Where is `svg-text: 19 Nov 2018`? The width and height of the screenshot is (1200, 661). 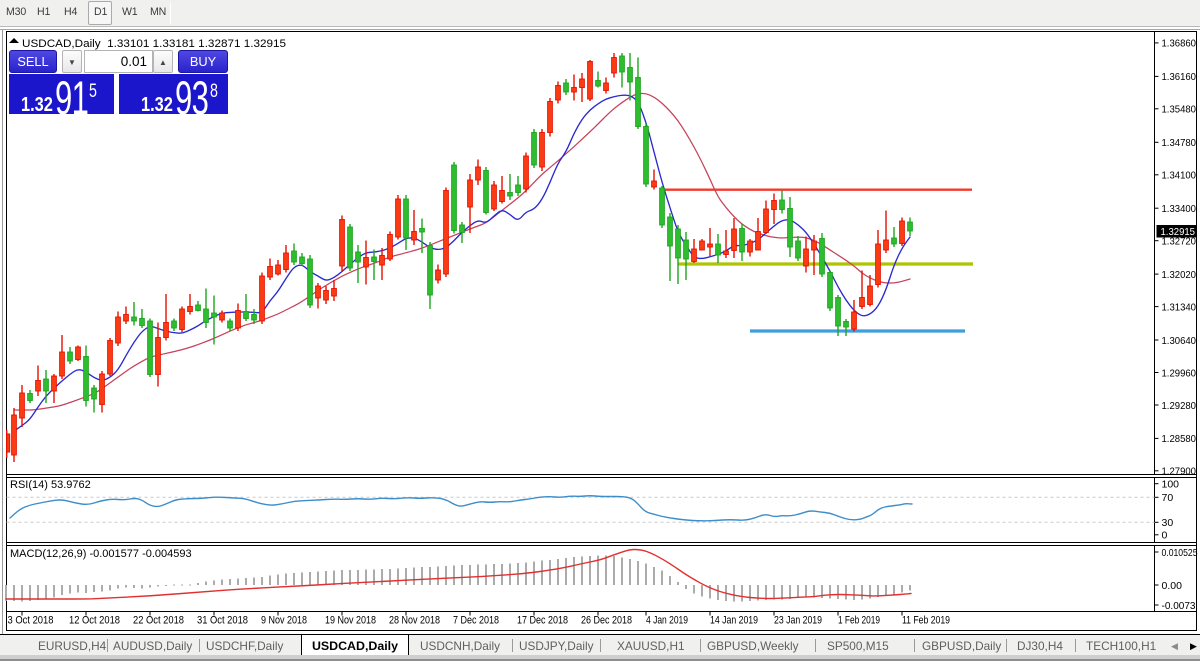
svg-text: 19 Nov 2018 is located at coordinates (350, 621).